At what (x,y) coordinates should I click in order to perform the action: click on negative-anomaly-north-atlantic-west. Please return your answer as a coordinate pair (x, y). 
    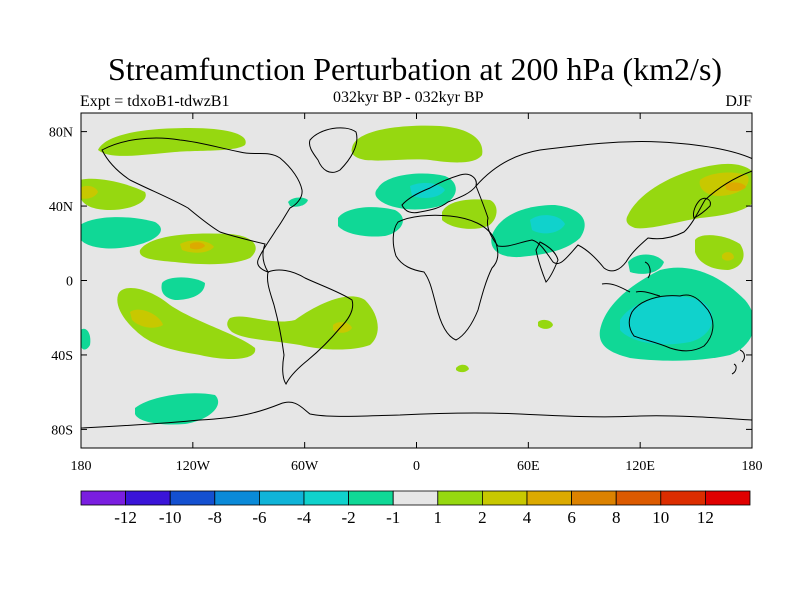
    Looking at the image, I should click on (370, 222).